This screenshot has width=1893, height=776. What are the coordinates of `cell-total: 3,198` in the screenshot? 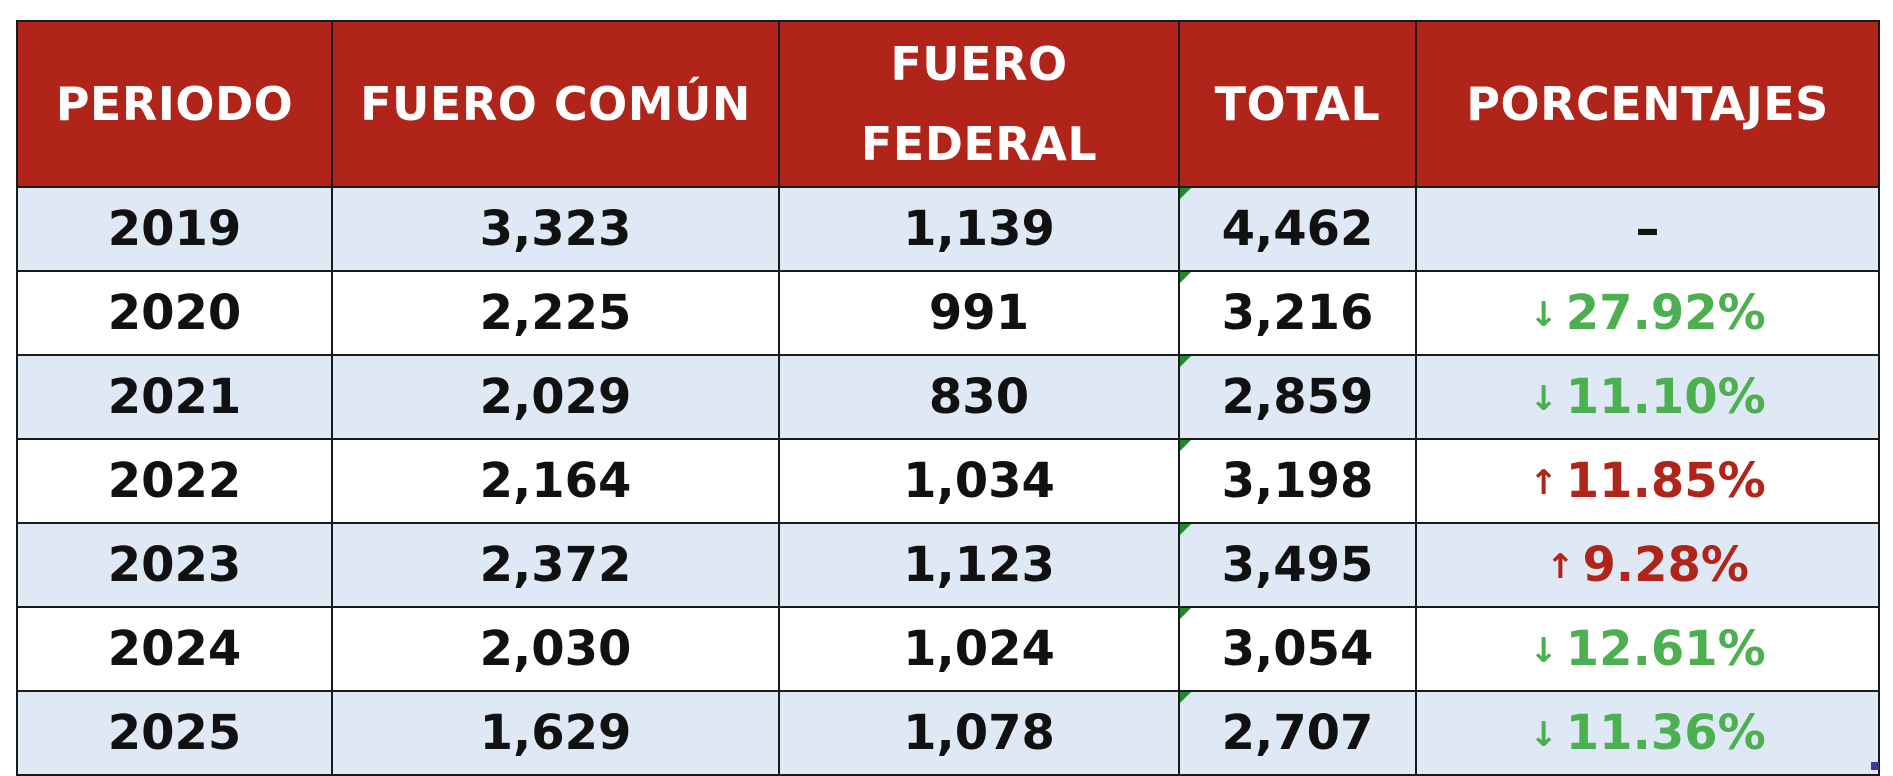 It's located at (1297, 481).